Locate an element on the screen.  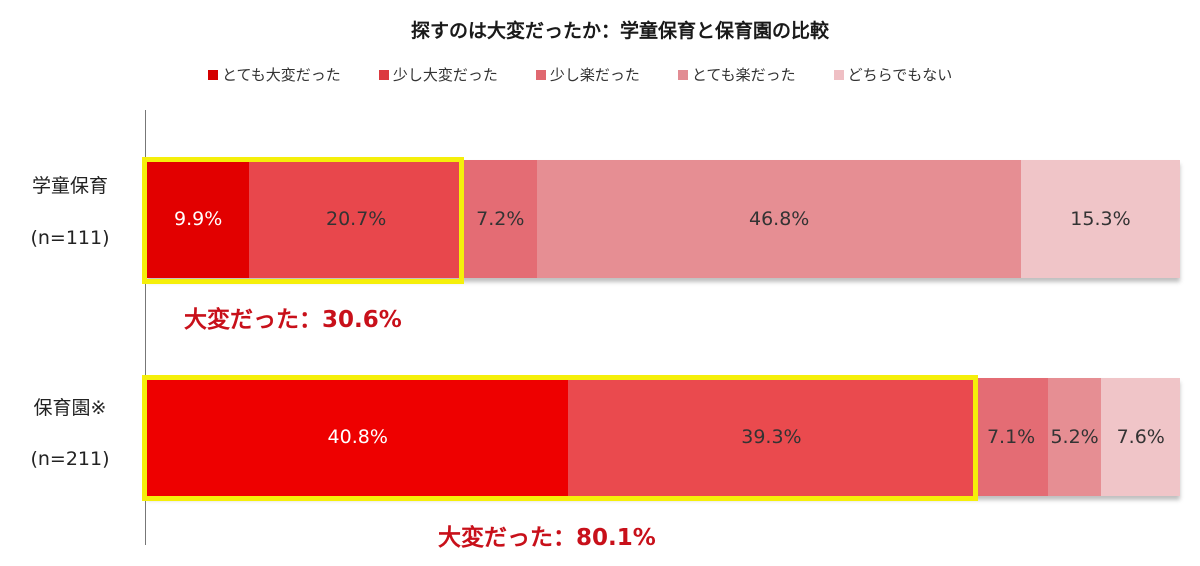
legend: とても大変だった 少し大変だった 少し楽だった とても楽だった どちらでもない is located at coordinates (599, 74).